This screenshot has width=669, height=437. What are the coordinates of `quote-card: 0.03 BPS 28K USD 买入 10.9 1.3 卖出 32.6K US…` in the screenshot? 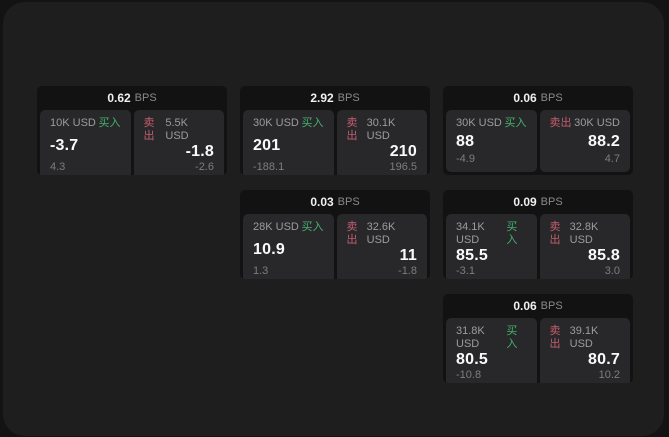 It's located at (335, 234).